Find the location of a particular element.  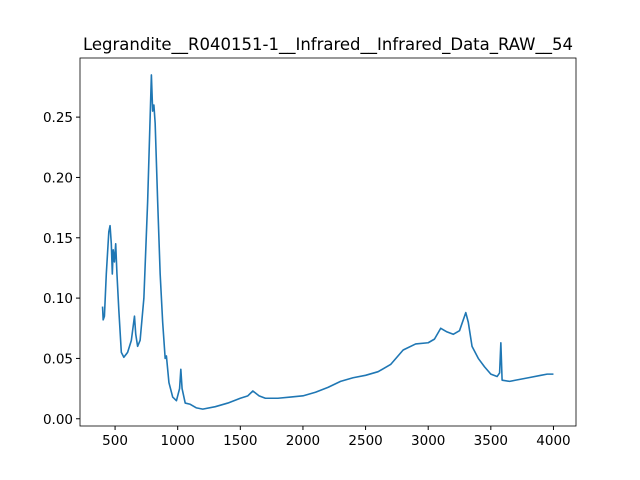

y-tick-label: 0.00 is located at coordinates (58, 420).